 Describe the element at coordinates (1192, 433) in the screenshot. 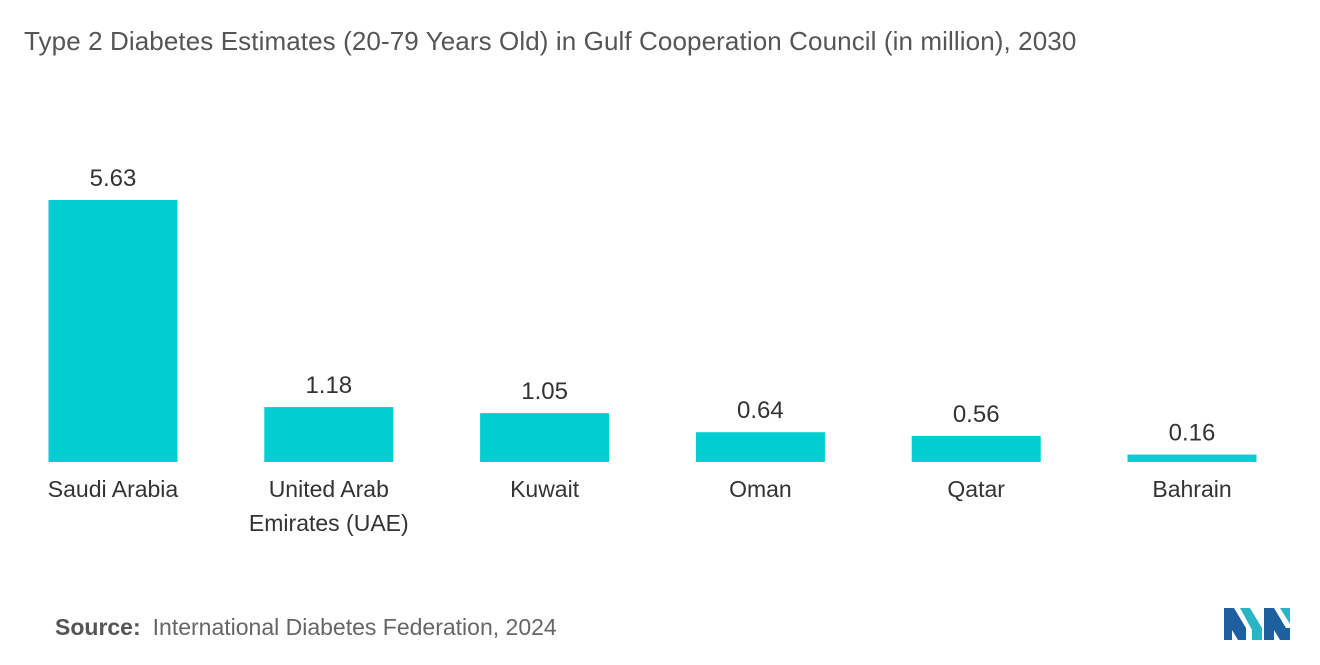

I see `data-label: 0.16` at that location.